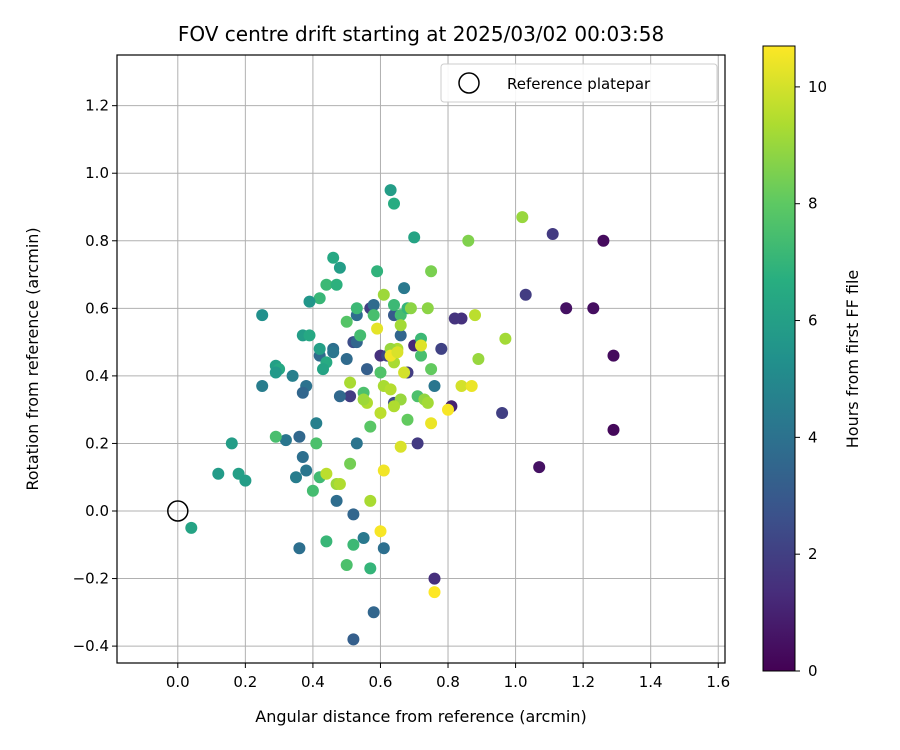 This screenshot has height=750, width=900. Describe the element at coordinates (97, 443) in the screenshot. I see `y-tick-label: 0.2` at that location.